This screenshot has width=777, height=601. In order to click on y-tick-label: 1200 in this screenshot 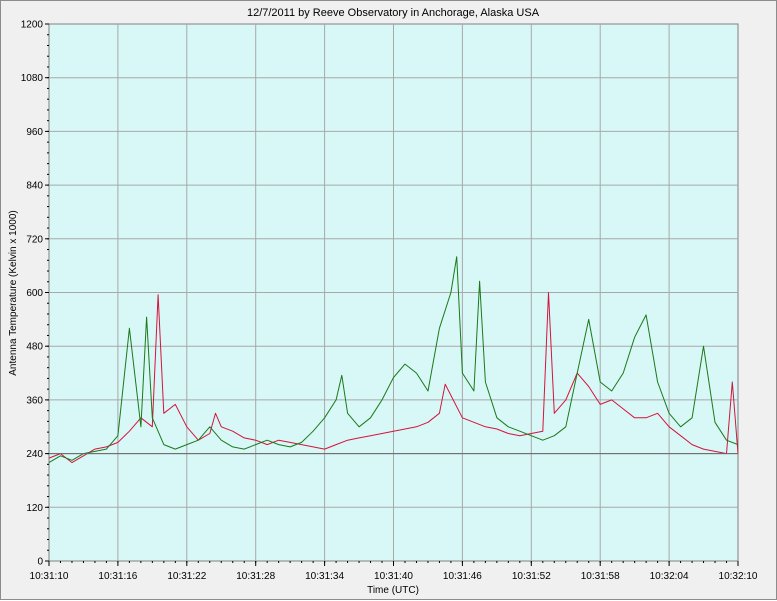, I will do `click(32, 25)`.